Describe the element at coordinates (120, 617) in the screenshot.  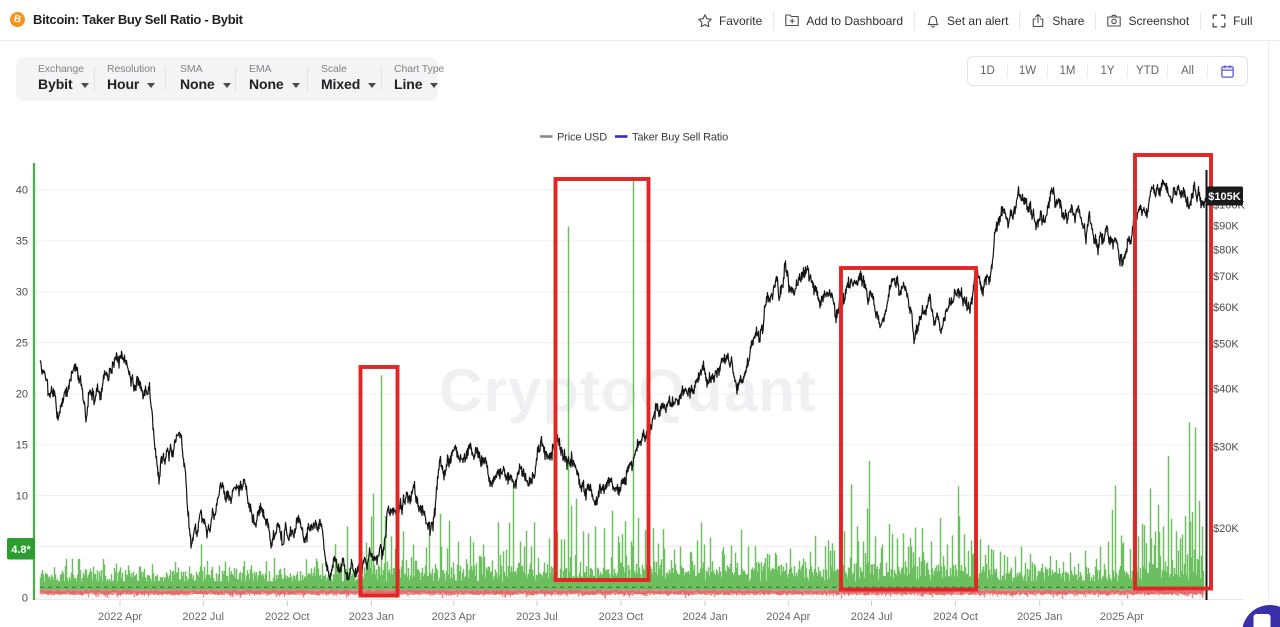
I see `svg-text: 2022 Apr` at that location.